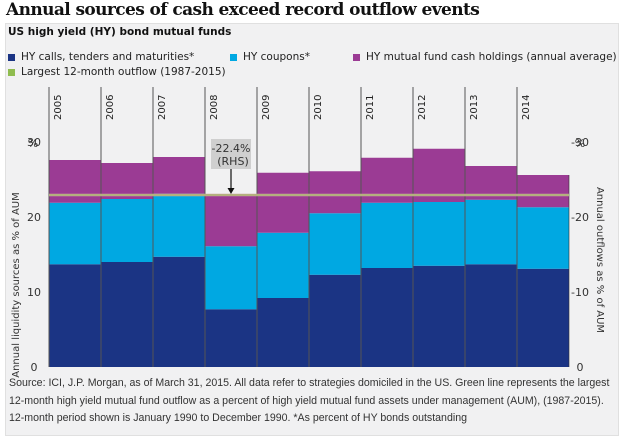 The height and width of the screenshot is (437, 624). I want to click on y-ticks-left: 0 10 20 30, so click(34, 255).